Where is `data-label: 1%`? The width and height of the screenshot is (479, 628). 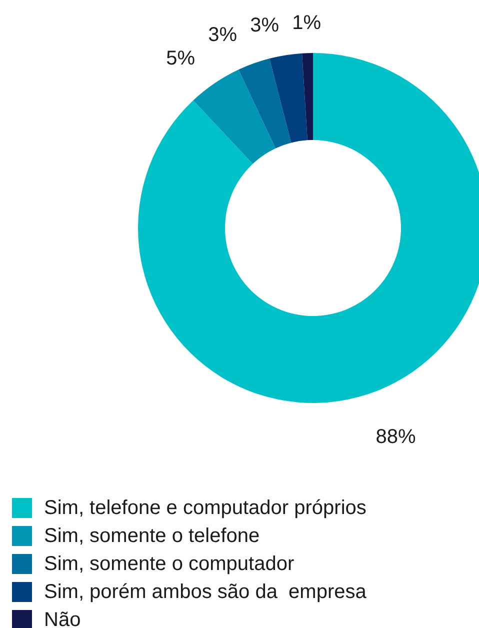 data-label: 1% is located at coordinates (307, 23).